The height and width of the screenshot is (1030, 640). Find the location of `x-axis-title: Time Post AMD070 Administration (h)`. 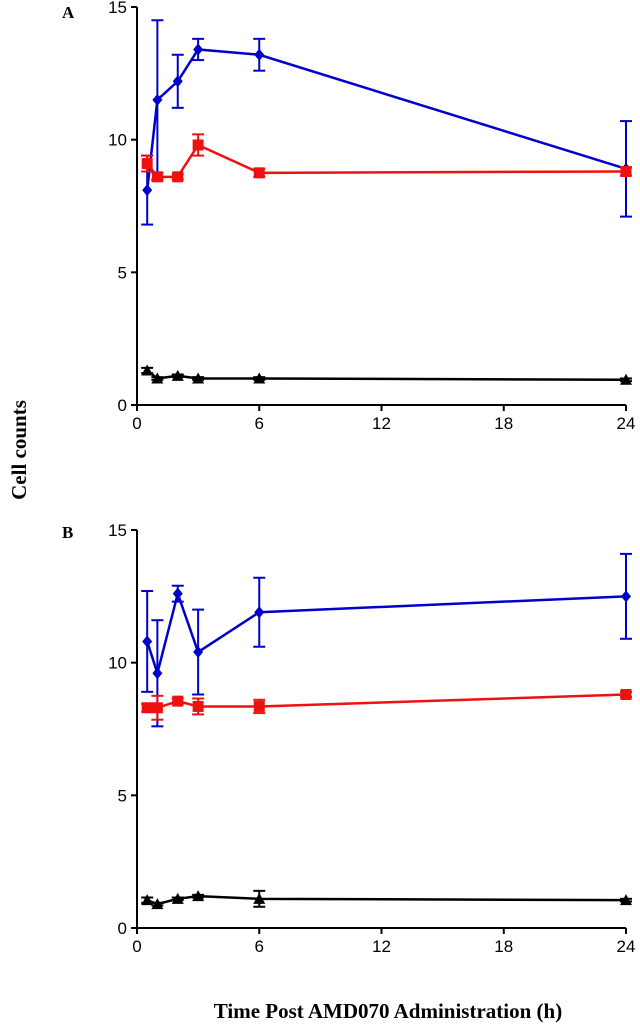

x-axis-title: Time Post AMD070 Administration (h) is located at coordinates (388, 1011).